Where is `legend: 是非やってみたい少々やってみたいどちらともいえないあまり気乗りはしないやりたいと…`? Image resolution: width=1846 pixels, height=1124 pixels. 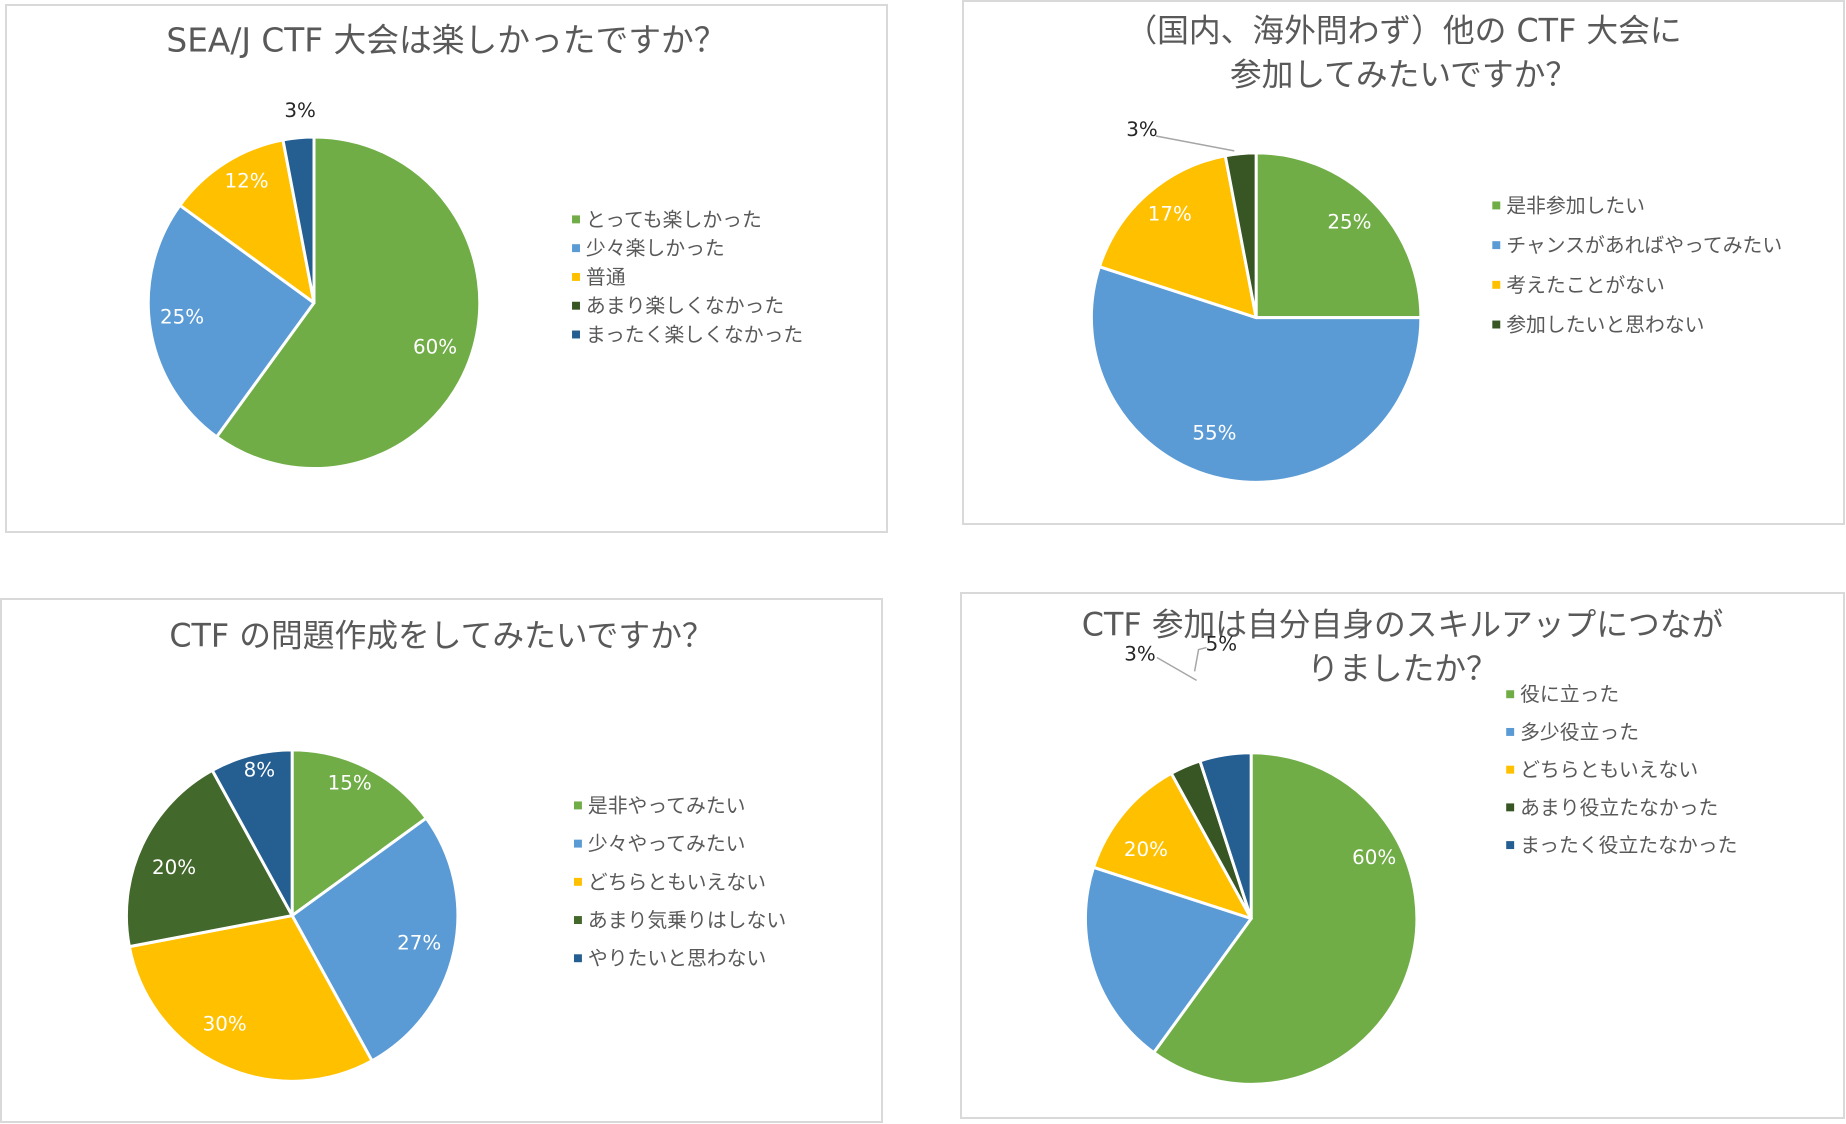 legend: 是非やってみたい少々やってみたいどちらともいえないあまり気乗りはしないやりたいと… is located at coordinates (679, 882).